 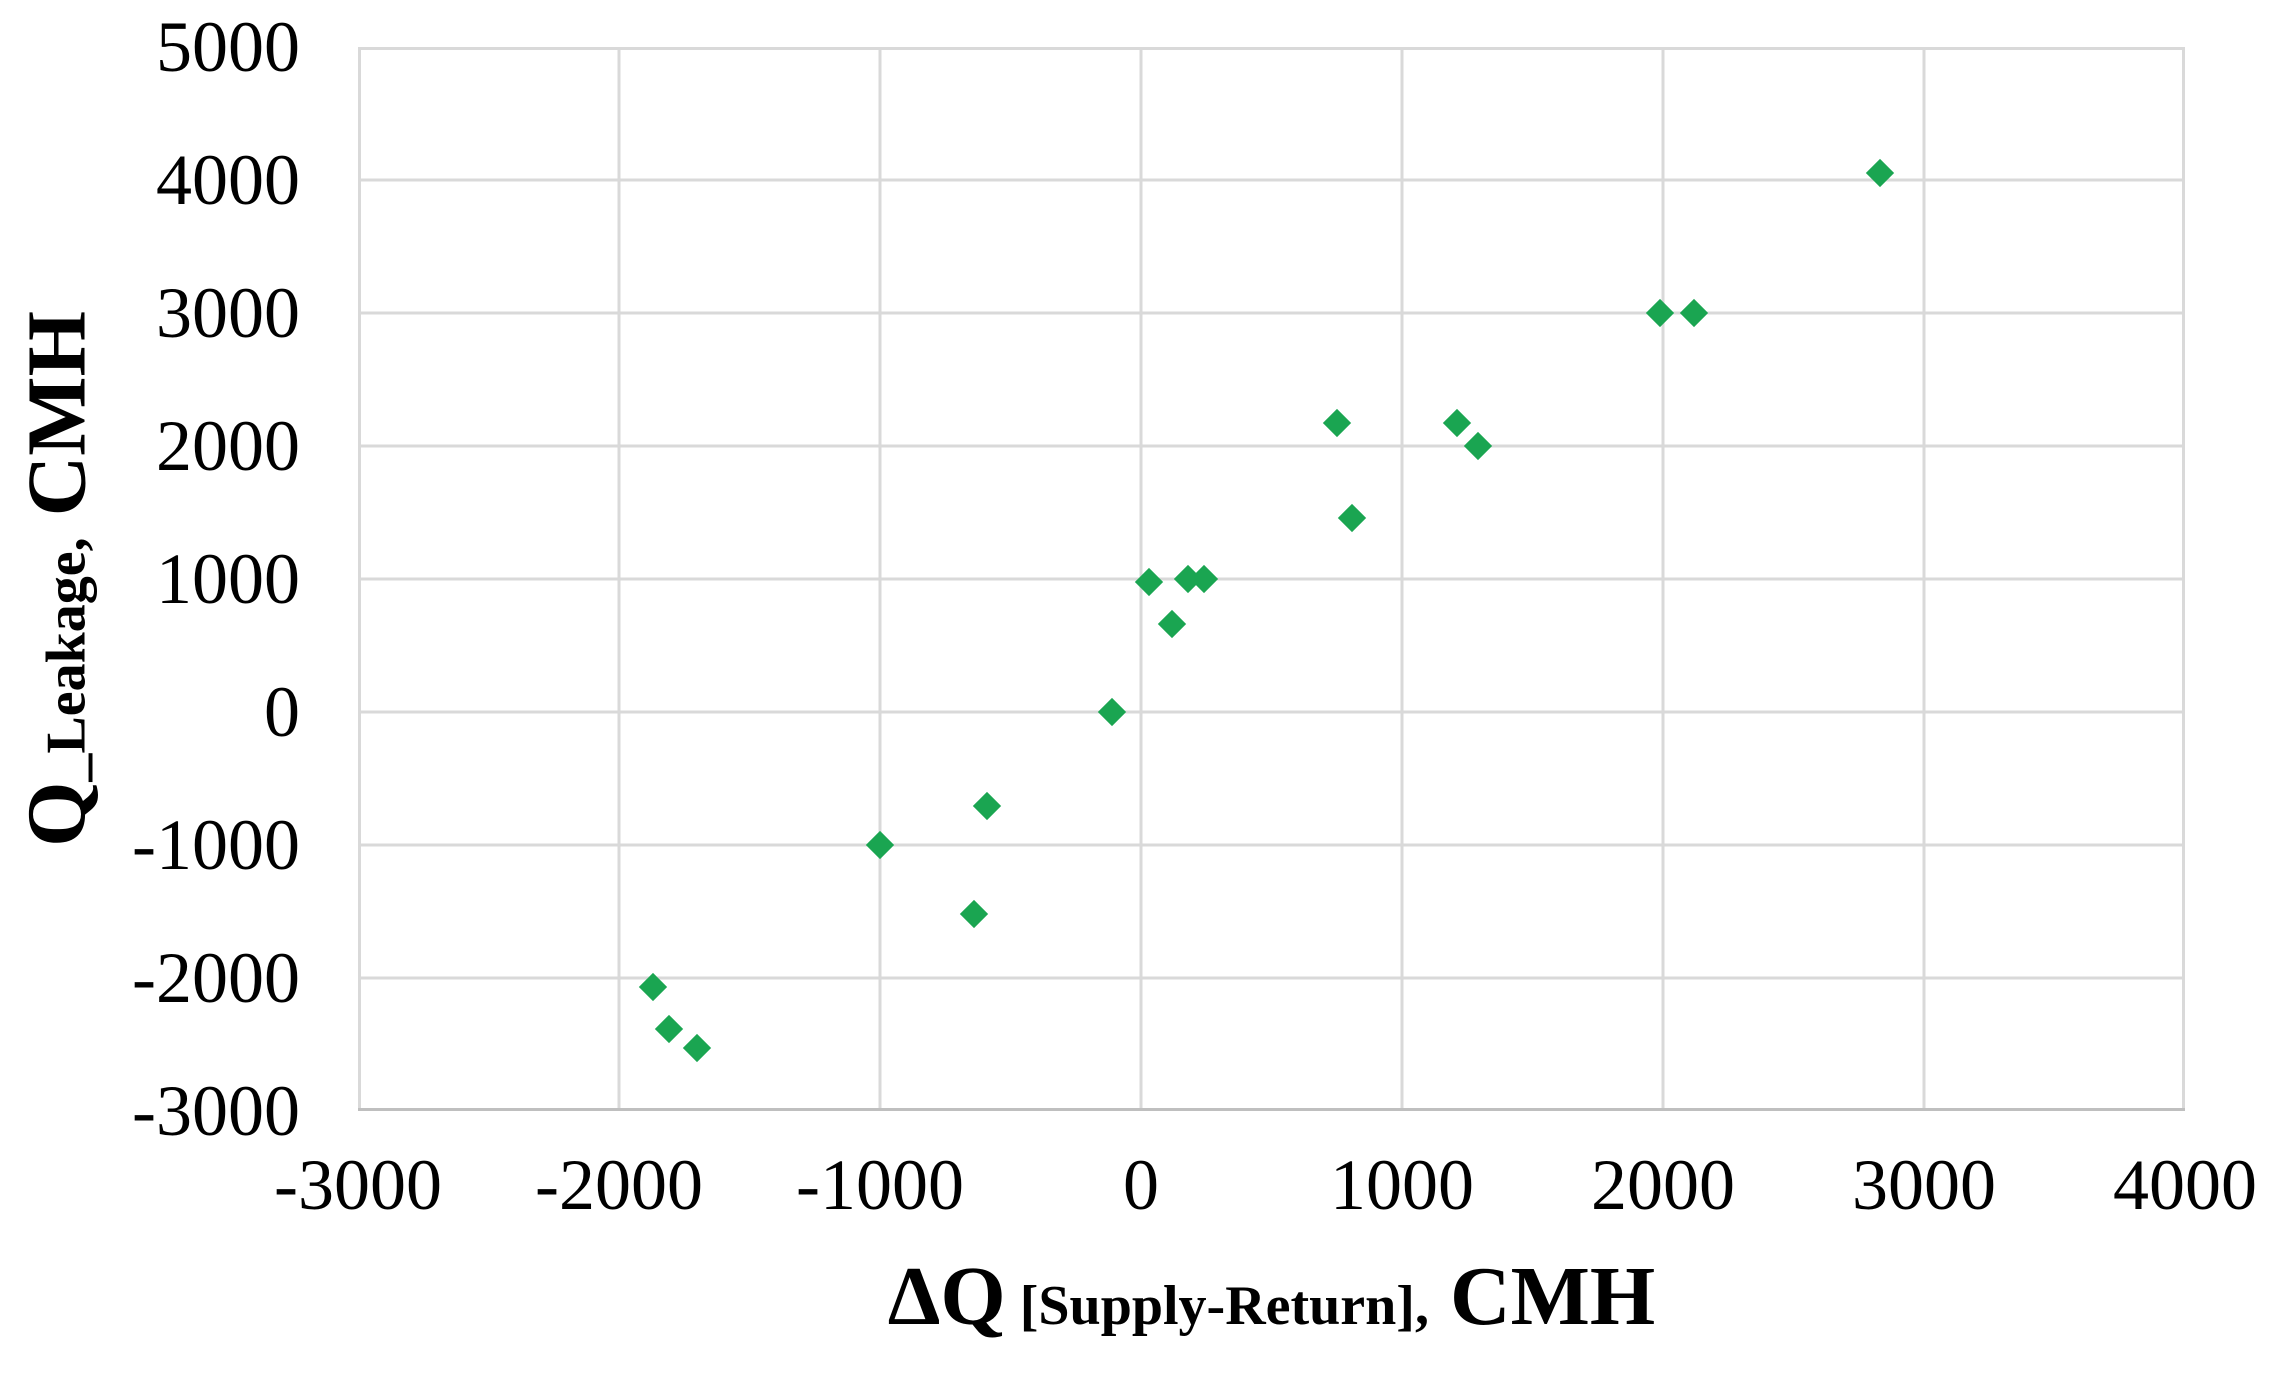 What do you see at coordinates (2185, 1185) in the screenshot?
I see `x-tick-label: 4000` at bounding box center [2185, 1185].